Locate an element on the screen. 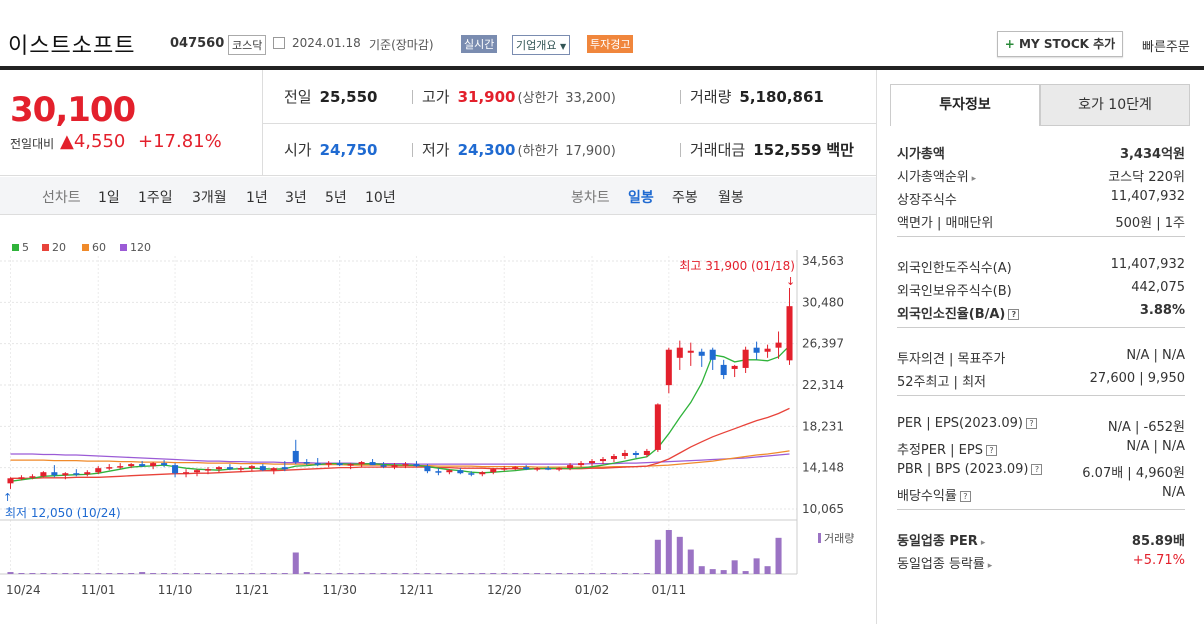 The width and height of the screenshot is (1204, 628). info-row: 동일업종 등락률 ▸ +5.71% is located at coordinates (1041, 561).